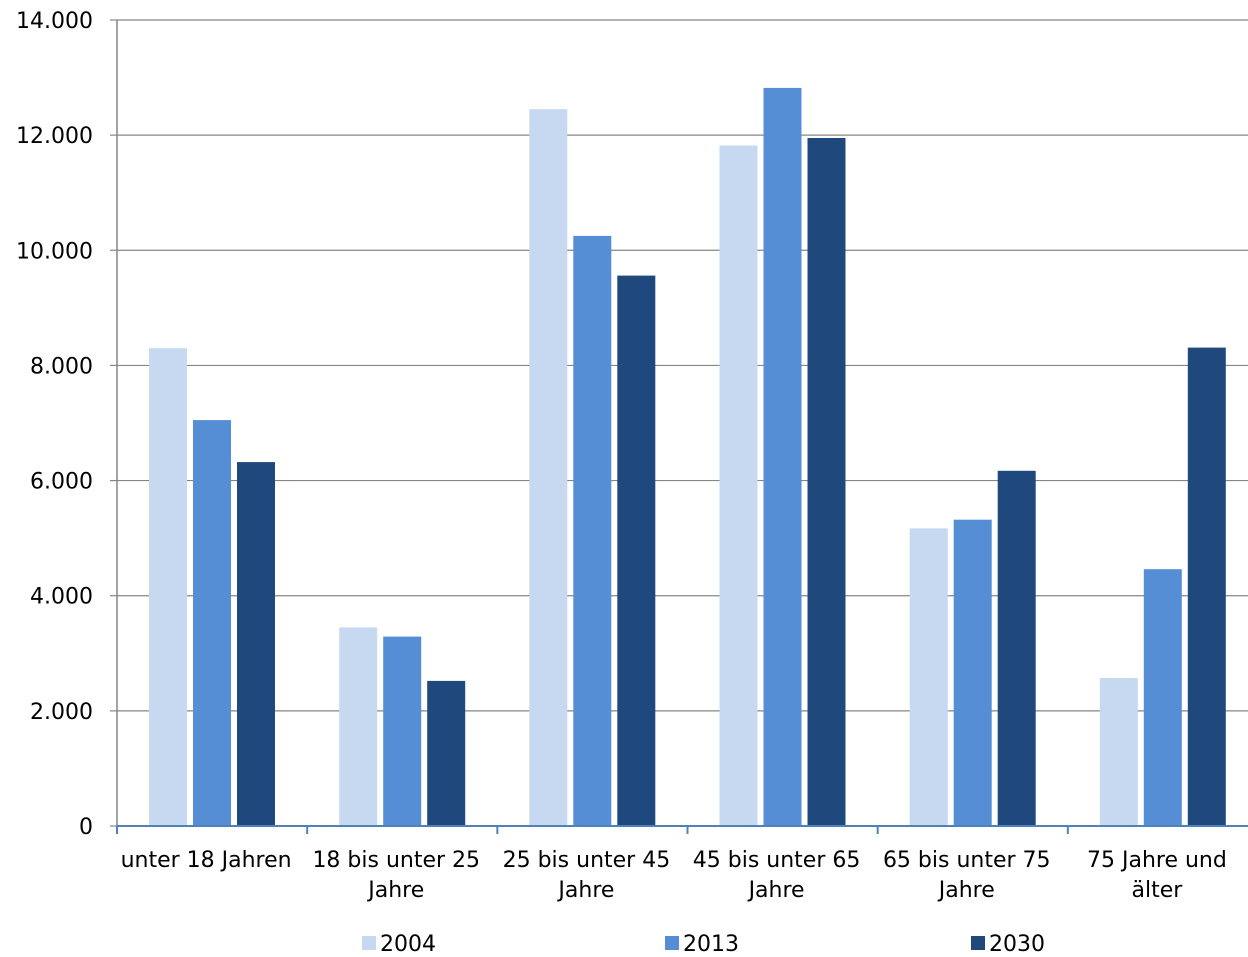 This screenshot has height=957, width=1248. I want to click on x-tick-label: 18 bis unter 25, so click(396, 860).